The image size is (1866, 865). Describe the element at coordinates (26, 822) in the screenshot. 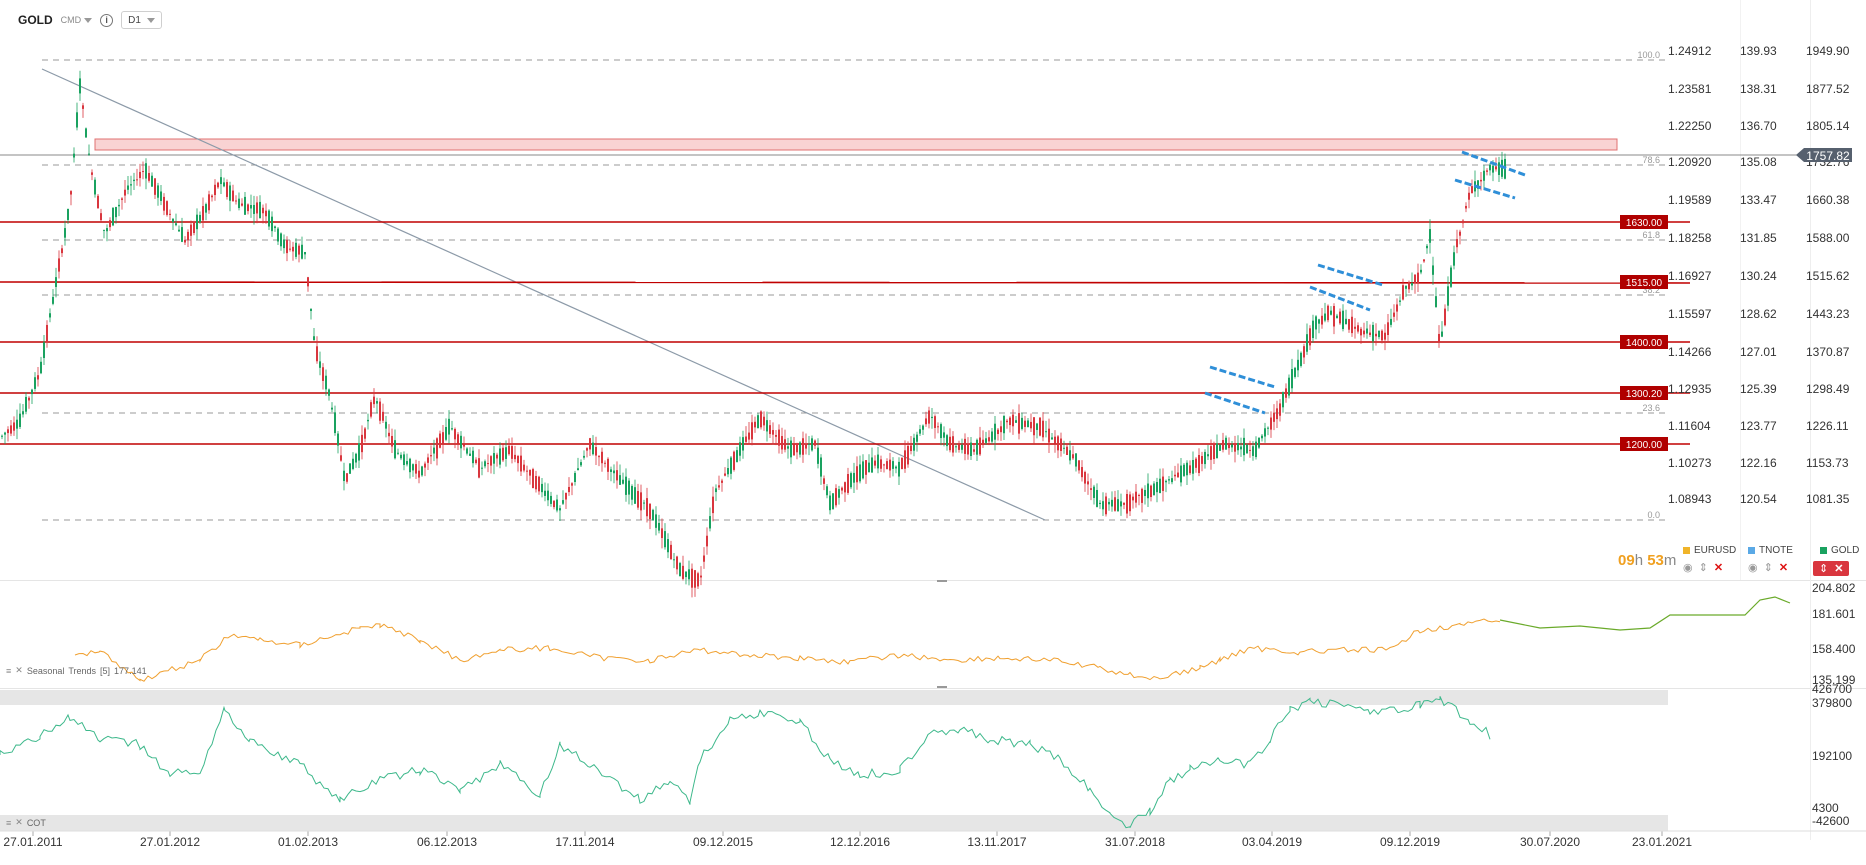

I see `cot-pane-label: ≡ ✕ COT` at that location.